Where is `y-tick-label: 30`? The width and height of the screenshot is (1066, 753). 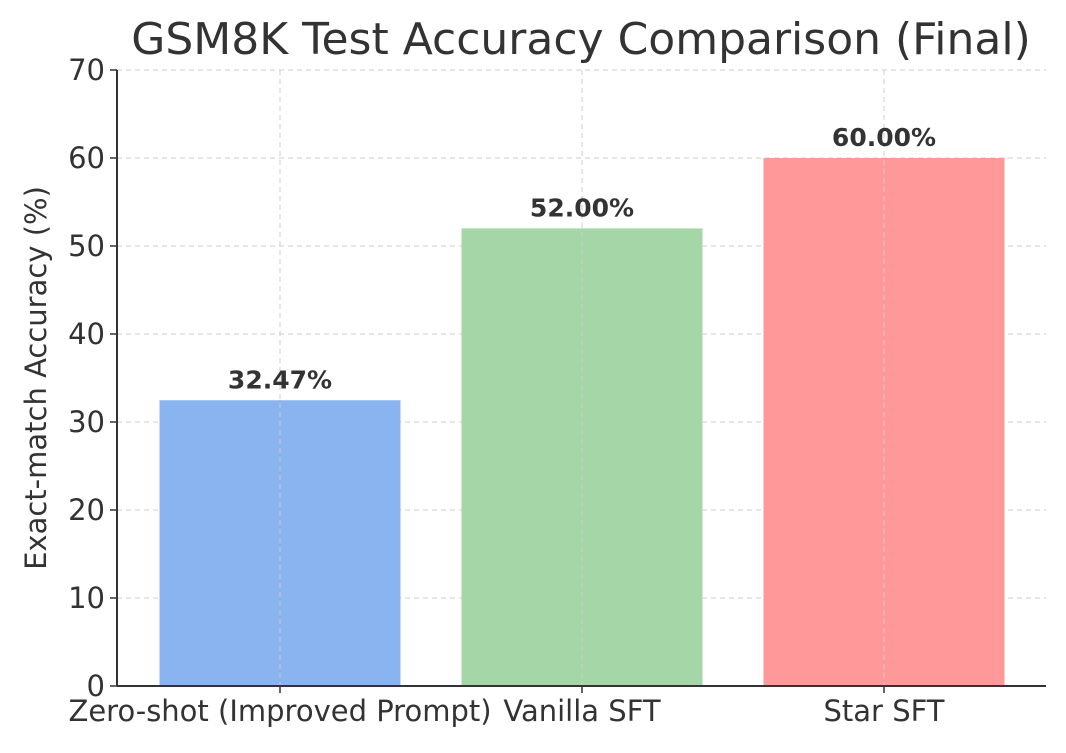
y-tick-label: 30 is located at coordinates (86, 422).